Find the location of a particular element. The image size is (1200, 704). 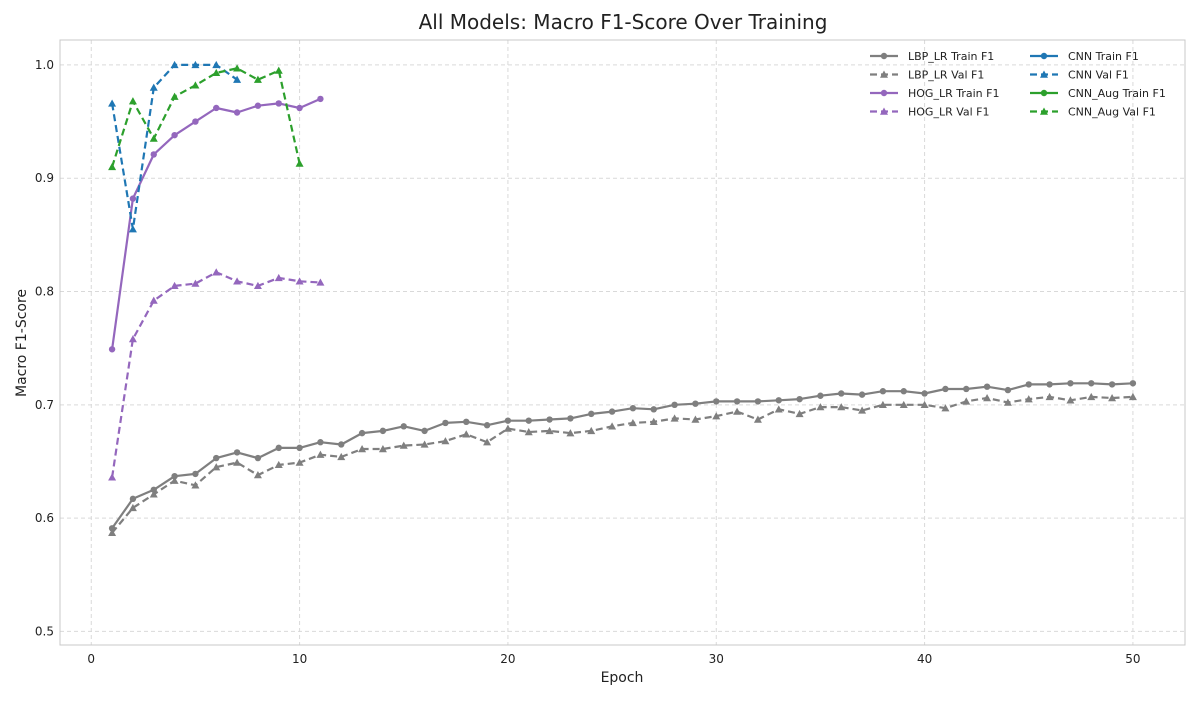

legend-item: CNN Val F1 is located at coordinates (1079, 75).